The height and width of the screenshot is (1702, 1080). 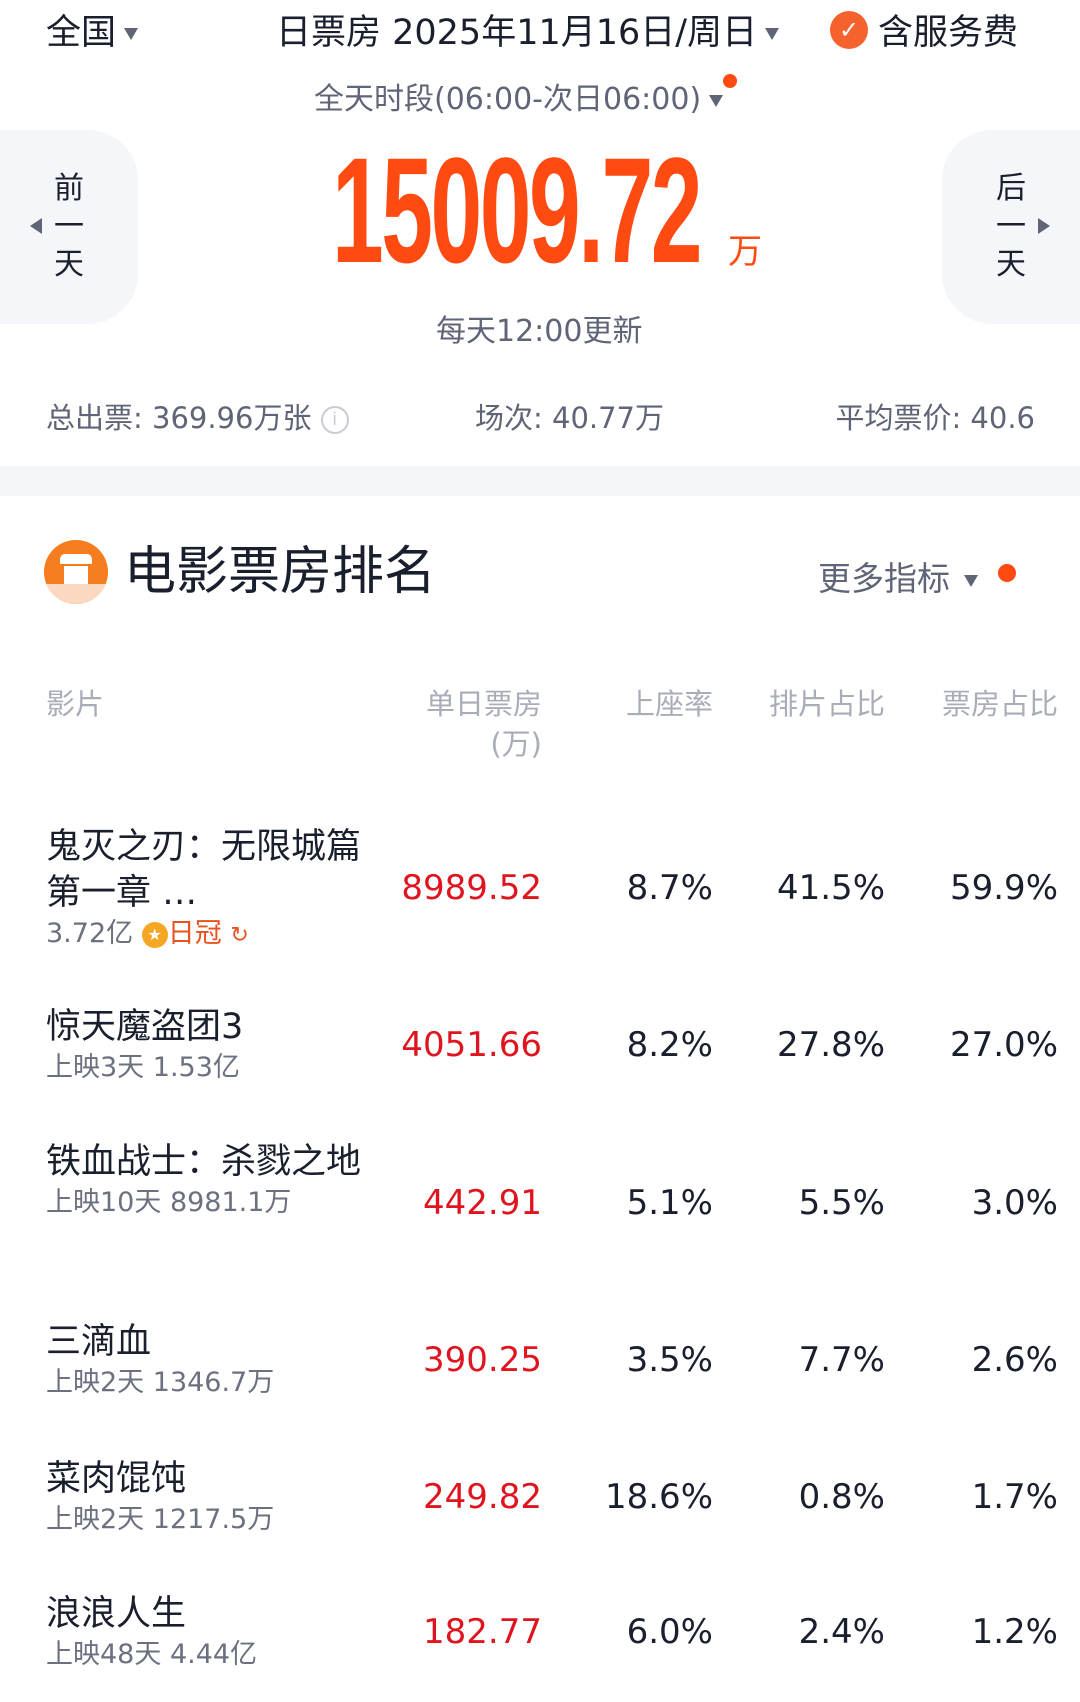 I want to click on check-icon: ✓, so click(x=849, y=29).